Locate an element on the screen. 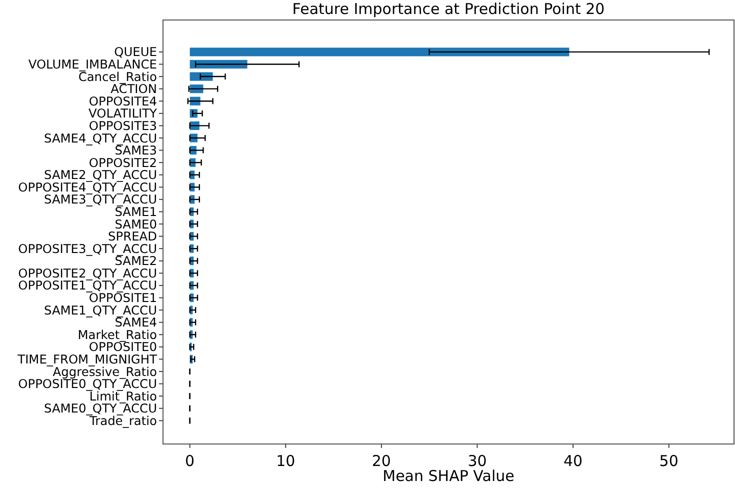 The width and height of the screenshot is (735, 489). y-tick-label: OPPOSITE2_QTY_ACCU is located at coordinates (87, 273).